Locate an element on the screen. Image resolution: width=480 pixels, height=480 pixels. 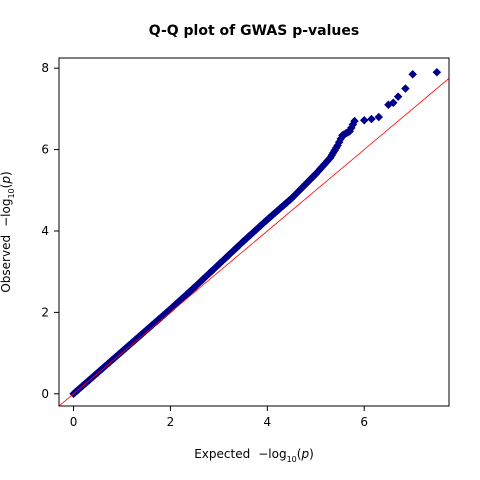
x-axis-label-sub: 10 is located at coordinates (292, 459).